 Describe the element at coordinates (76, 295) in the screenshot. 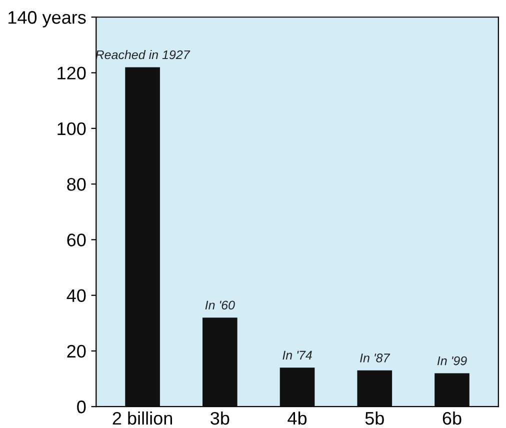

I see `y-tick-label: 40` at that location.